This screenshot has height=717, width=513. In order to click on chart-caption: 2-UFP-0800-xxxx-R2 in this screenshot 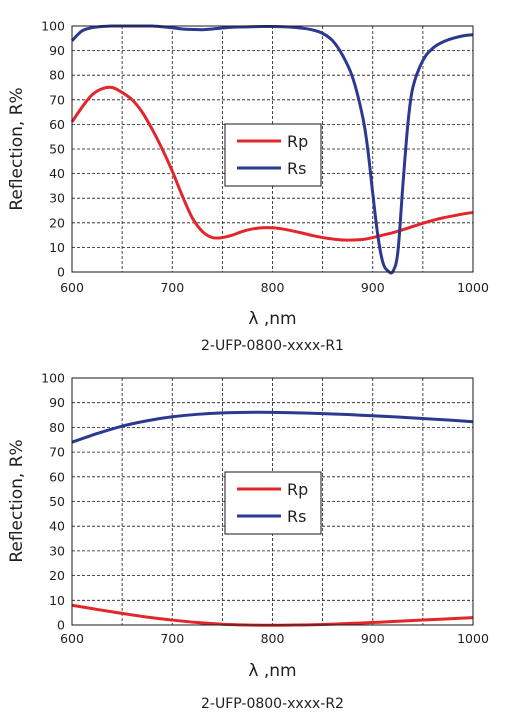, I will do `click(272, 704)`.